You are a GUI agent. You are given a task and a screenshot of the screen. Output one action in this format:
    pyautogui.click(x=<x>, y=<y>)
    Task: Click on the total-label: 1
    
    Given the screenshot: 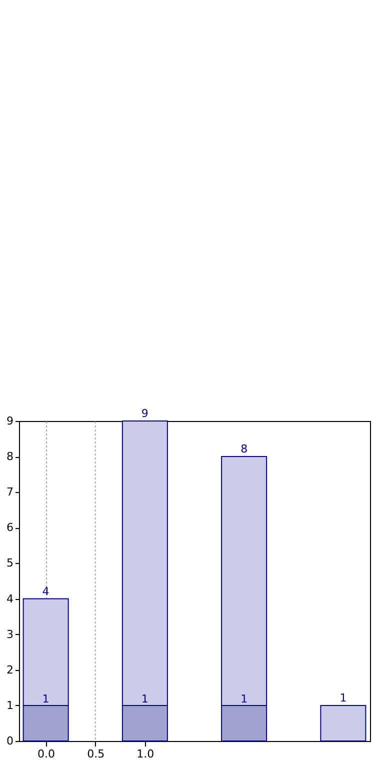 What is the action you would take?
    pyautogui.click(x=343, y=697)
    